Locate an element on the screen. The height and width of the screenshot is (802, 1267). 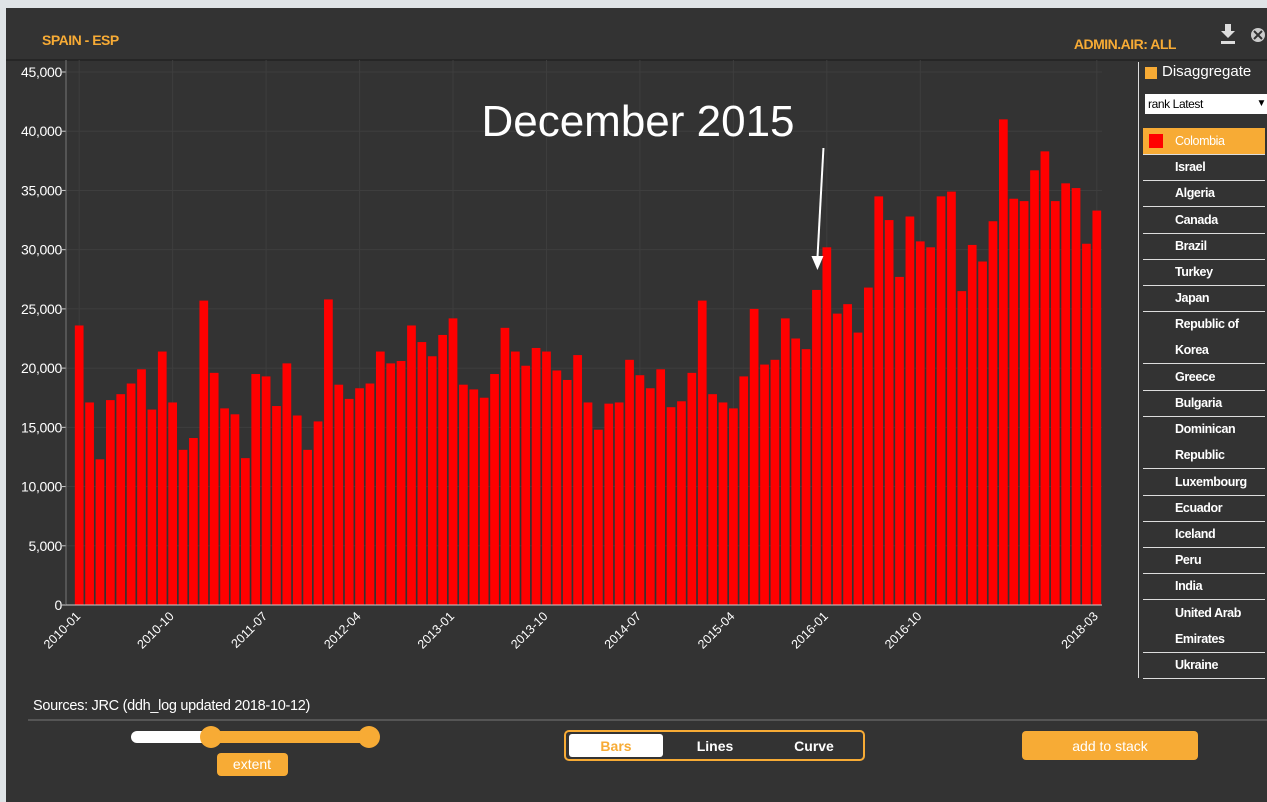
country-item: Algeria is located at coordinates (1204, 194).